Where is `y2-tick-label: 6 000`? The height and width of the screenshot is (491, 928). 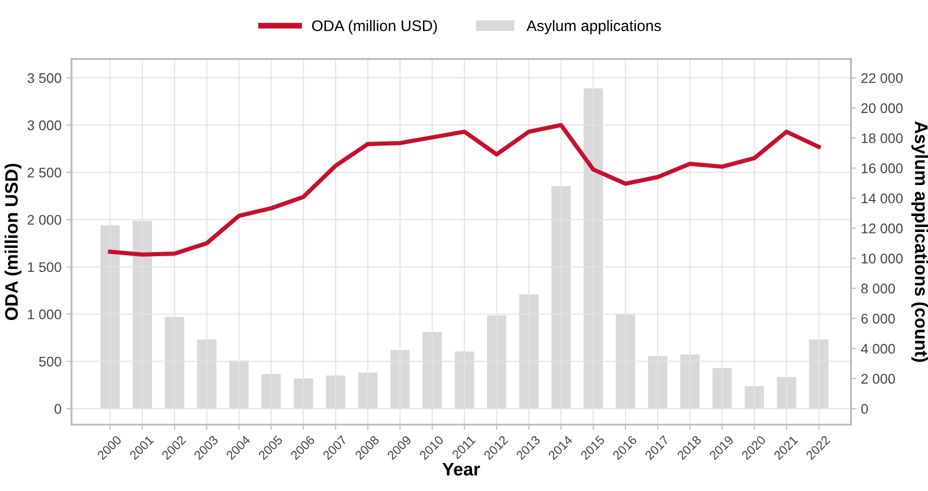
y2-tick-label: 6 000 is located at coordinates (878, 319).